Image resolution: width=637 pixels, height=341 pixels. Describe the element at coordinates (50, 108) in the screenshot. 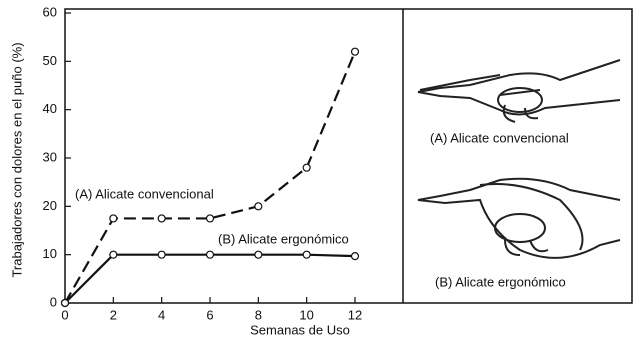

I see `y-tick-label: 40` at that location.